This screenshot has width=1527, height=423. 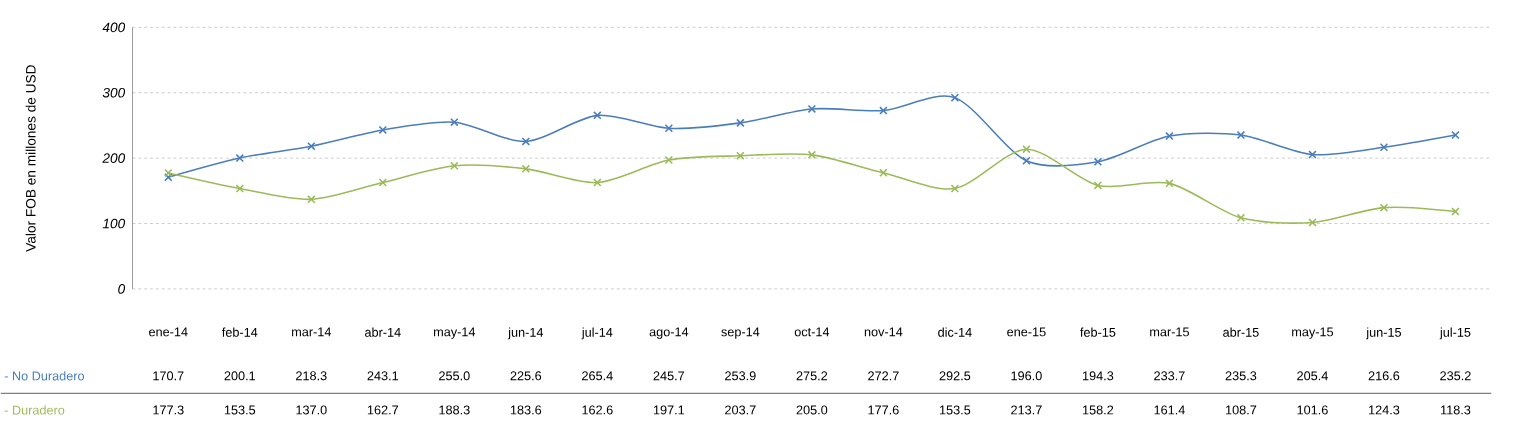 What do you see at coordinates (740, 410) in the screenshot?
I see `data-label: 203.7` at bounding box center [740, 410].